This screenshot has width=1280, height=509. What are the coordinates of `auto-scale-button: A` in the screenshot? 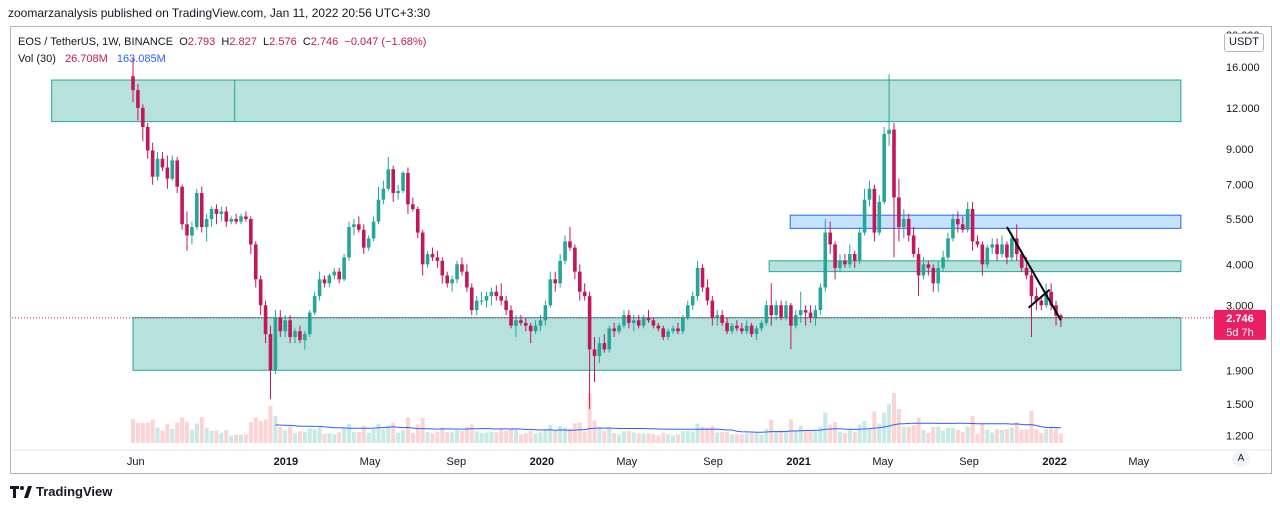 It's located at (1241, 459).